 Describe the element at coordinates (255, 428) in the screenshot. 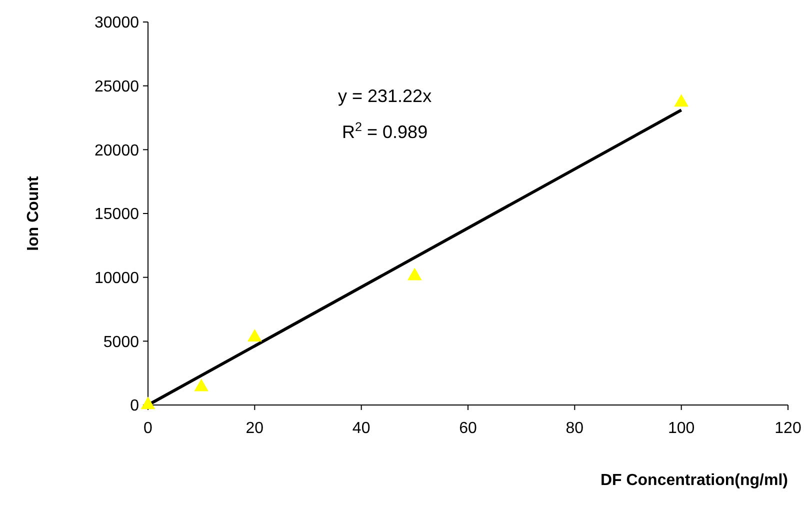

I see `x-tick-label: 20` at that location.